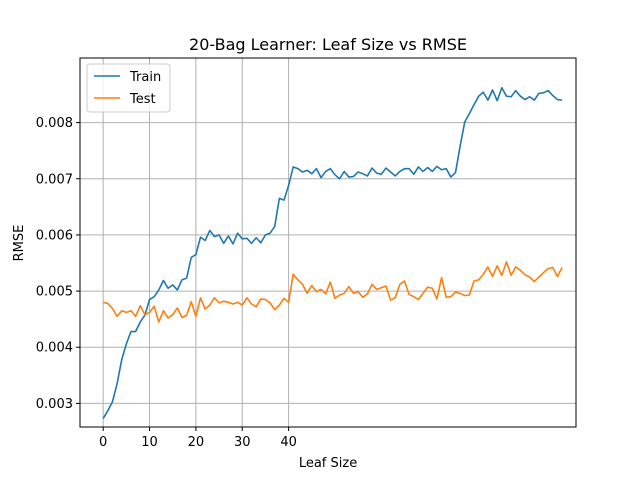 The image size is (640, 480). I want to click on x-tick-label: 10, so click(149, 442).